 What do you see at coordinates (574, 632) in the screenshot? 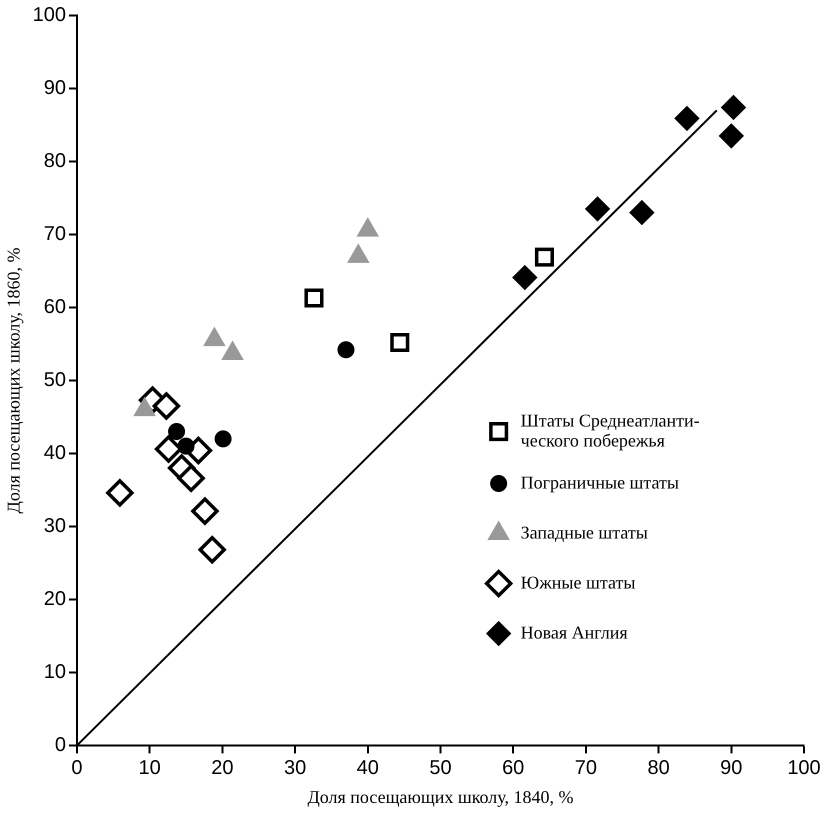
I see `legend-label: Новая Англия` at bounding box center [574, 632].